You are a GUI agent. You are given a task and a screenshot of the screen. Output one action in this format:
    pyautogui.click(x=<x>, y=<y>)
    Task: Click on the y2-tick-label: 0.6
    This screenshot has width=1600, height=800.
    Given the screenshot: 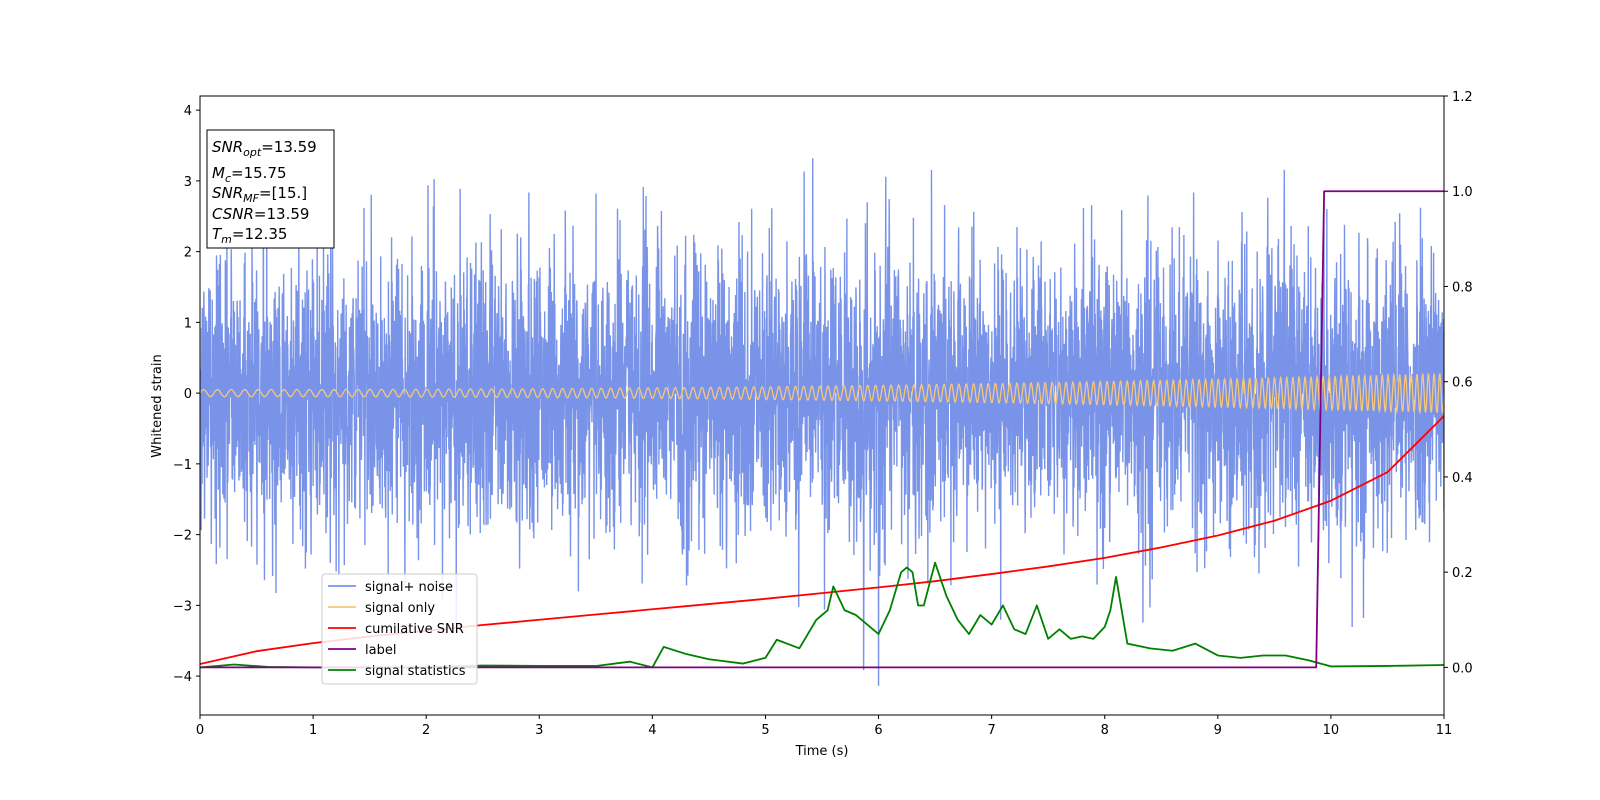 What is the action you would take?
    pyautogui.click(x=1462, y=383)
    